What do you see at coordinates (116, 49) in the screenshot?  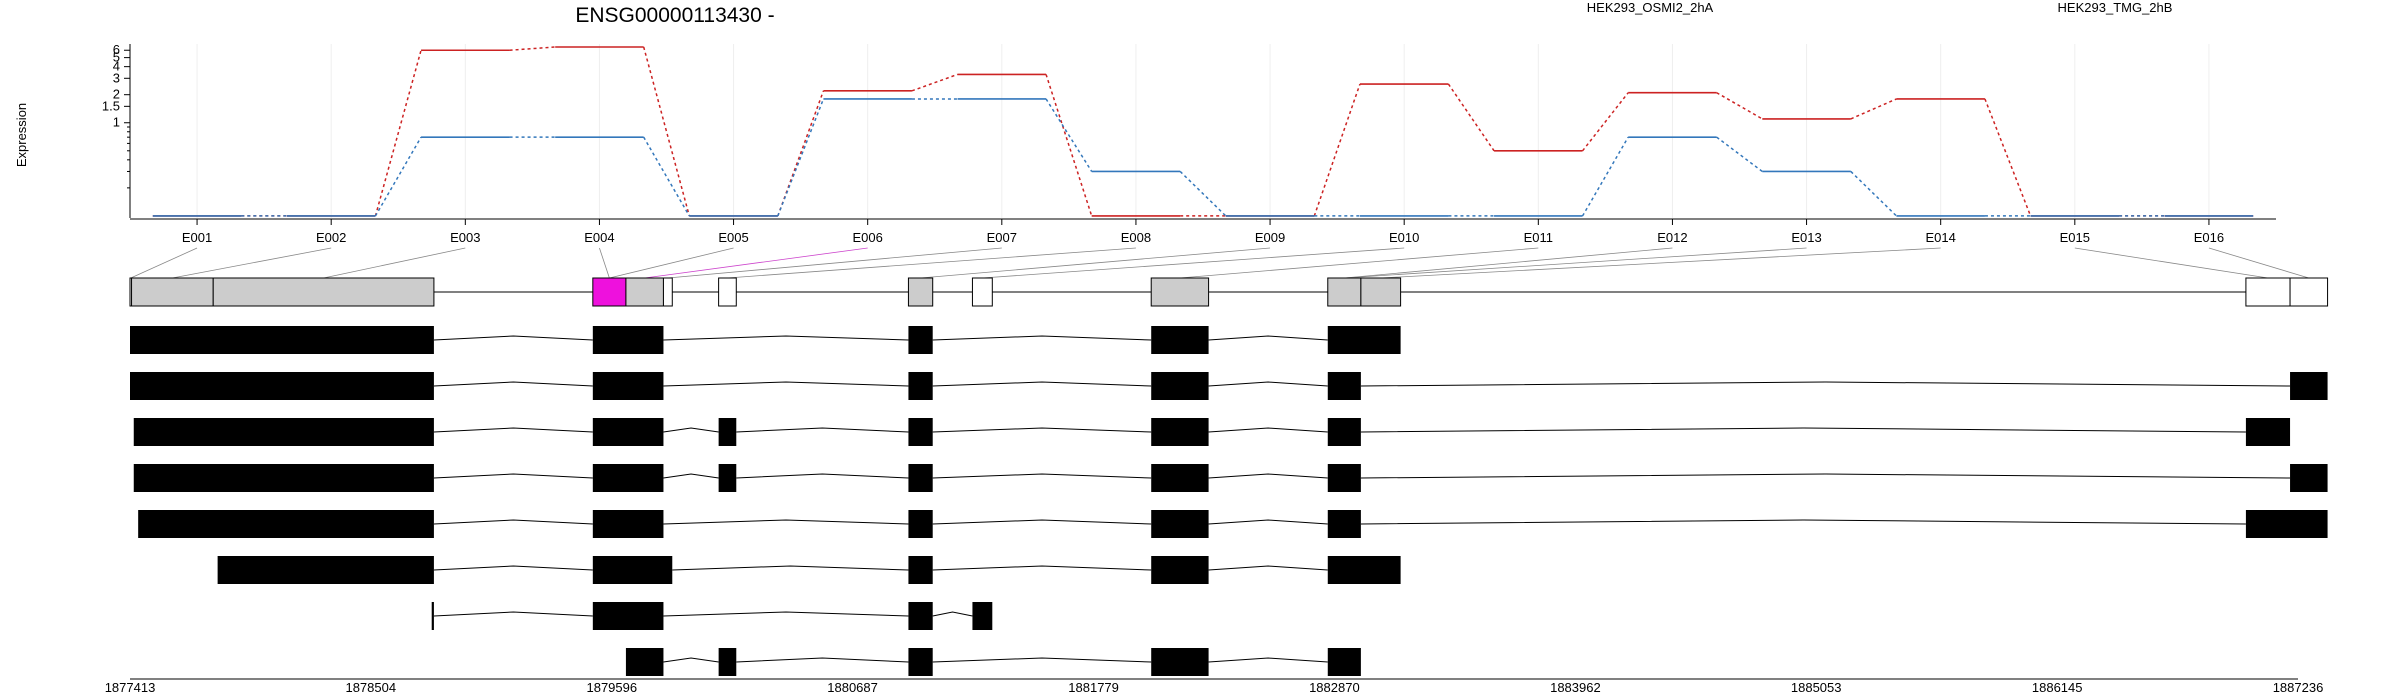 I see `y-tick-label-6: 6` at bounding box center [116, 49].